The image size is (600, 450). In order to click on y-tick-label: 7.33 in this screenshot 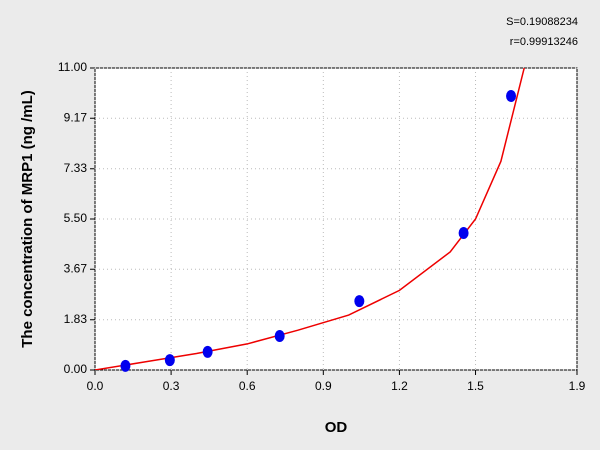, I will do `click(76, 168)`.